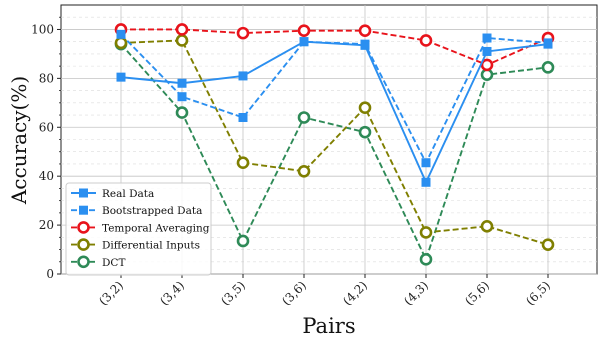  Describe the element at coordinates (42, 29) in the screenshot. I see `y-tick-label: 100` at that location.